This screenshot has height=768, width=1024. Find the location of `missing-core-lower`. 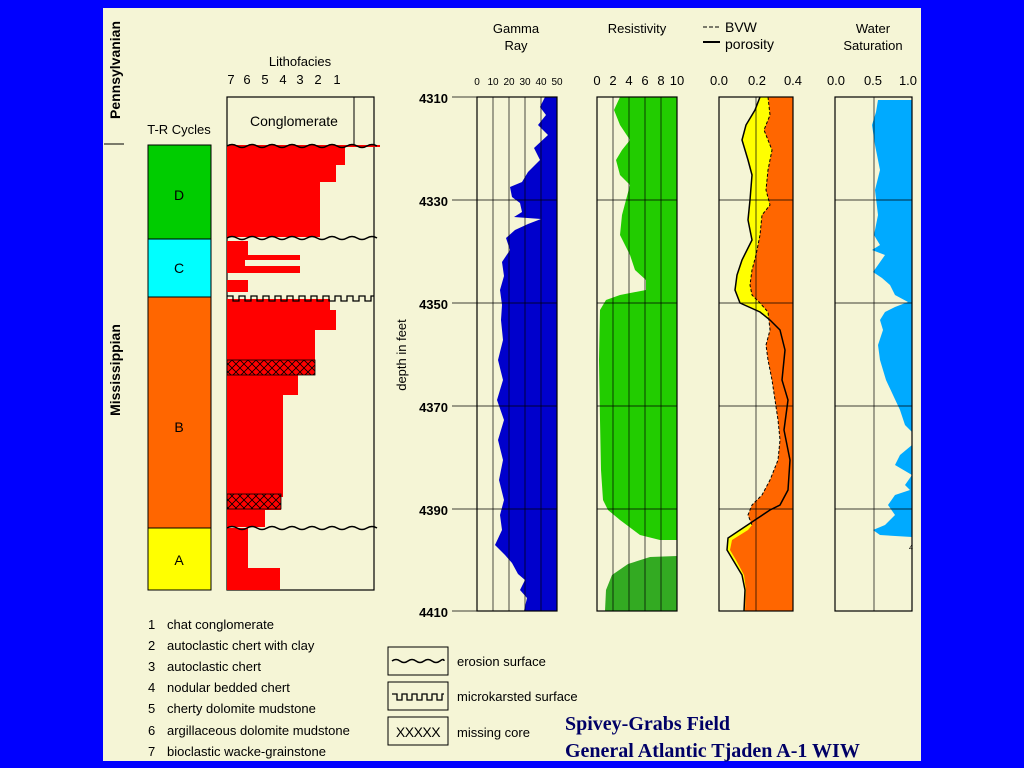

missing-core-lower is located at coordinates (254, 501).